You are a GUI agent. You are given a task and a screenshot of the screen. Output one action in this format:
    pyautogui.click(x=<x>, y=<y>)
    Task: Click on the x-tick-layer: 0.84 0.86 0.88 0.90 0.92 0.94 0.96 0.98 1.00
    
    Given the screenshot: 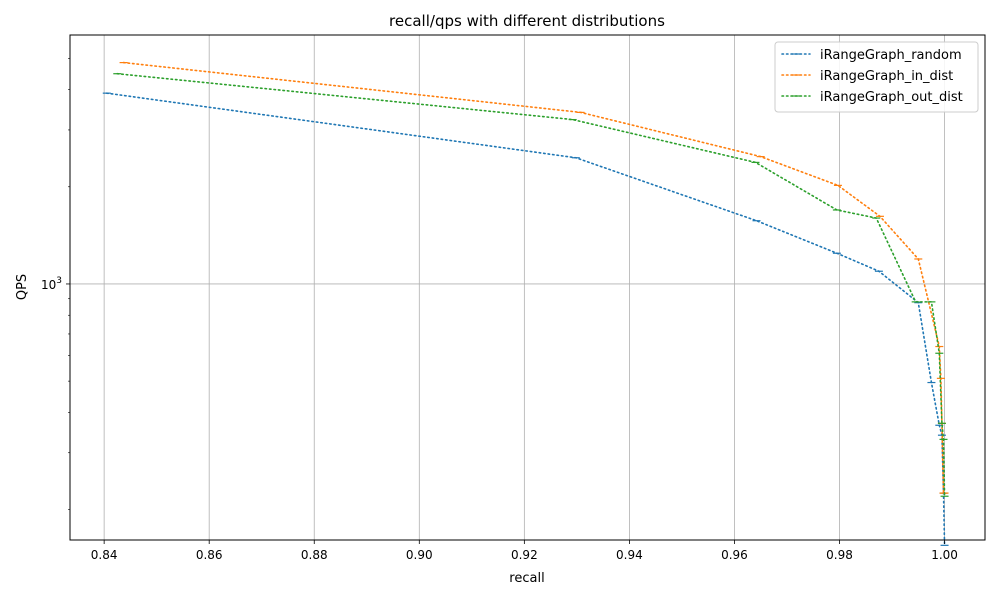 What is the action you would take?
    pyautogui.click(x=524, y=551)
    